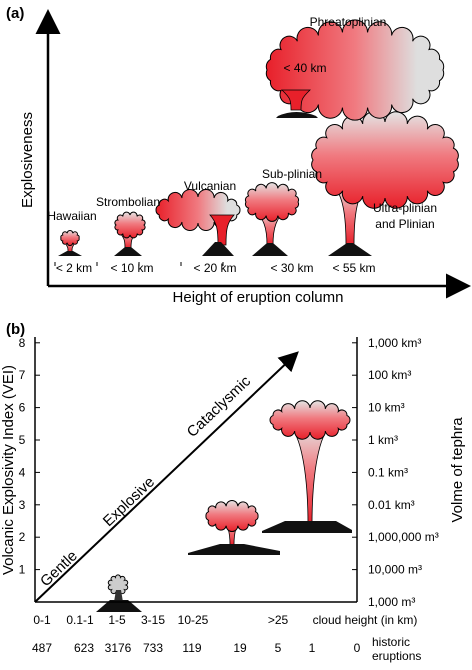  What do you see at coordinates (59, 568) in the screenshot?
I see `arrow-label: Gentle` at bounding box center [59, 568].